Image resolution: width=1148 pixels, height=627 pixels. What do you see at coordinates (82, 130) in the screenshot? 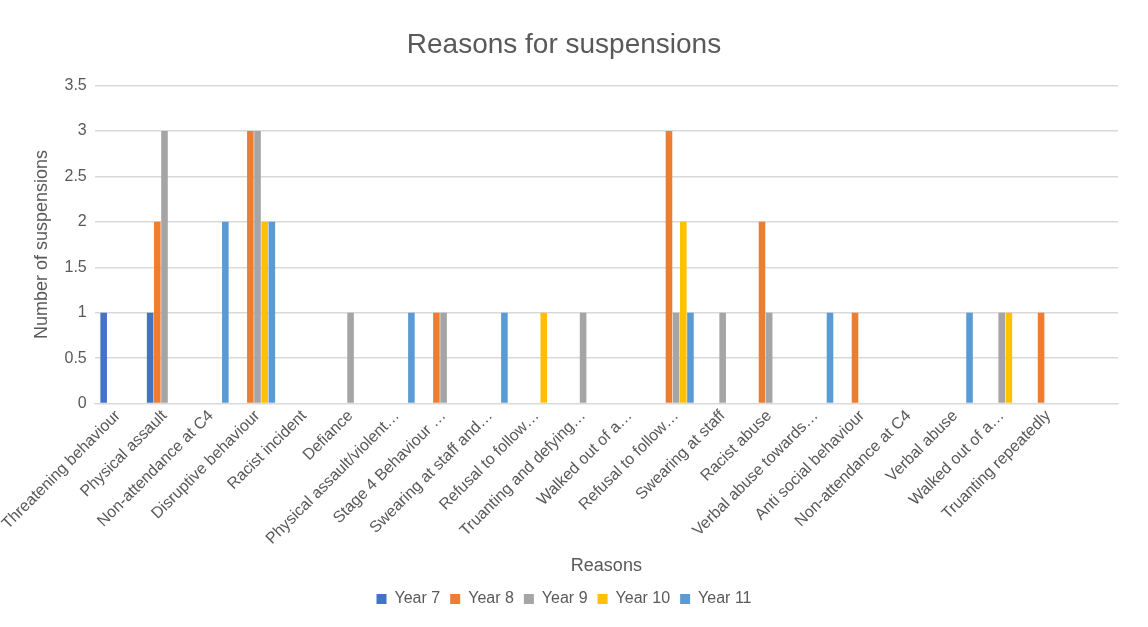
I see `y-tick-label: 3` at bounding box center [82, 130].